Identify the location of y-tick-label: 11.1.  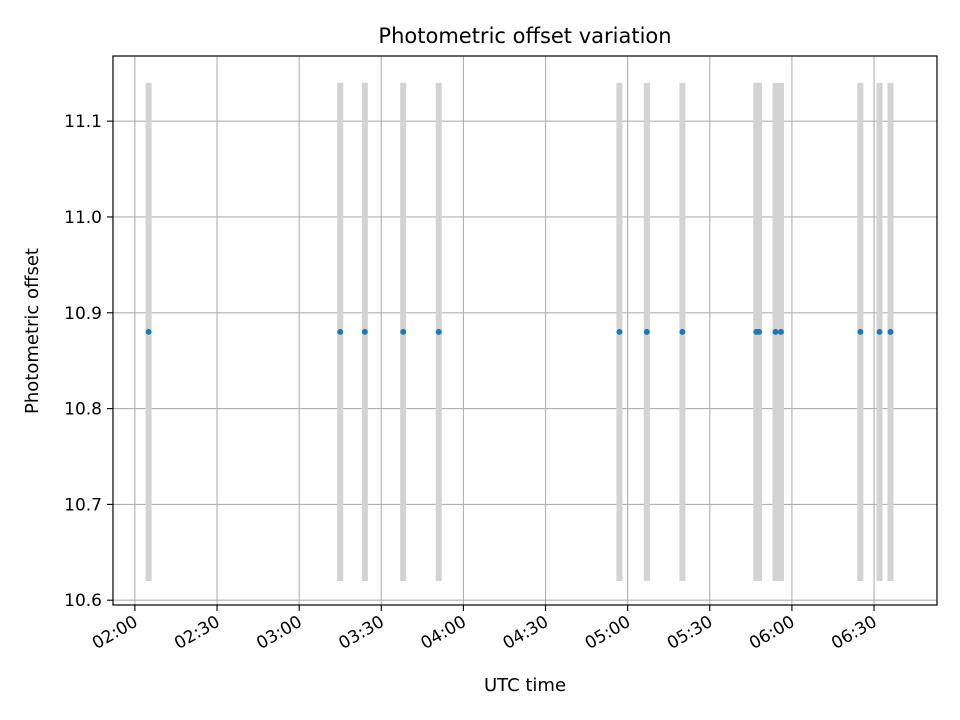
(83, 122).